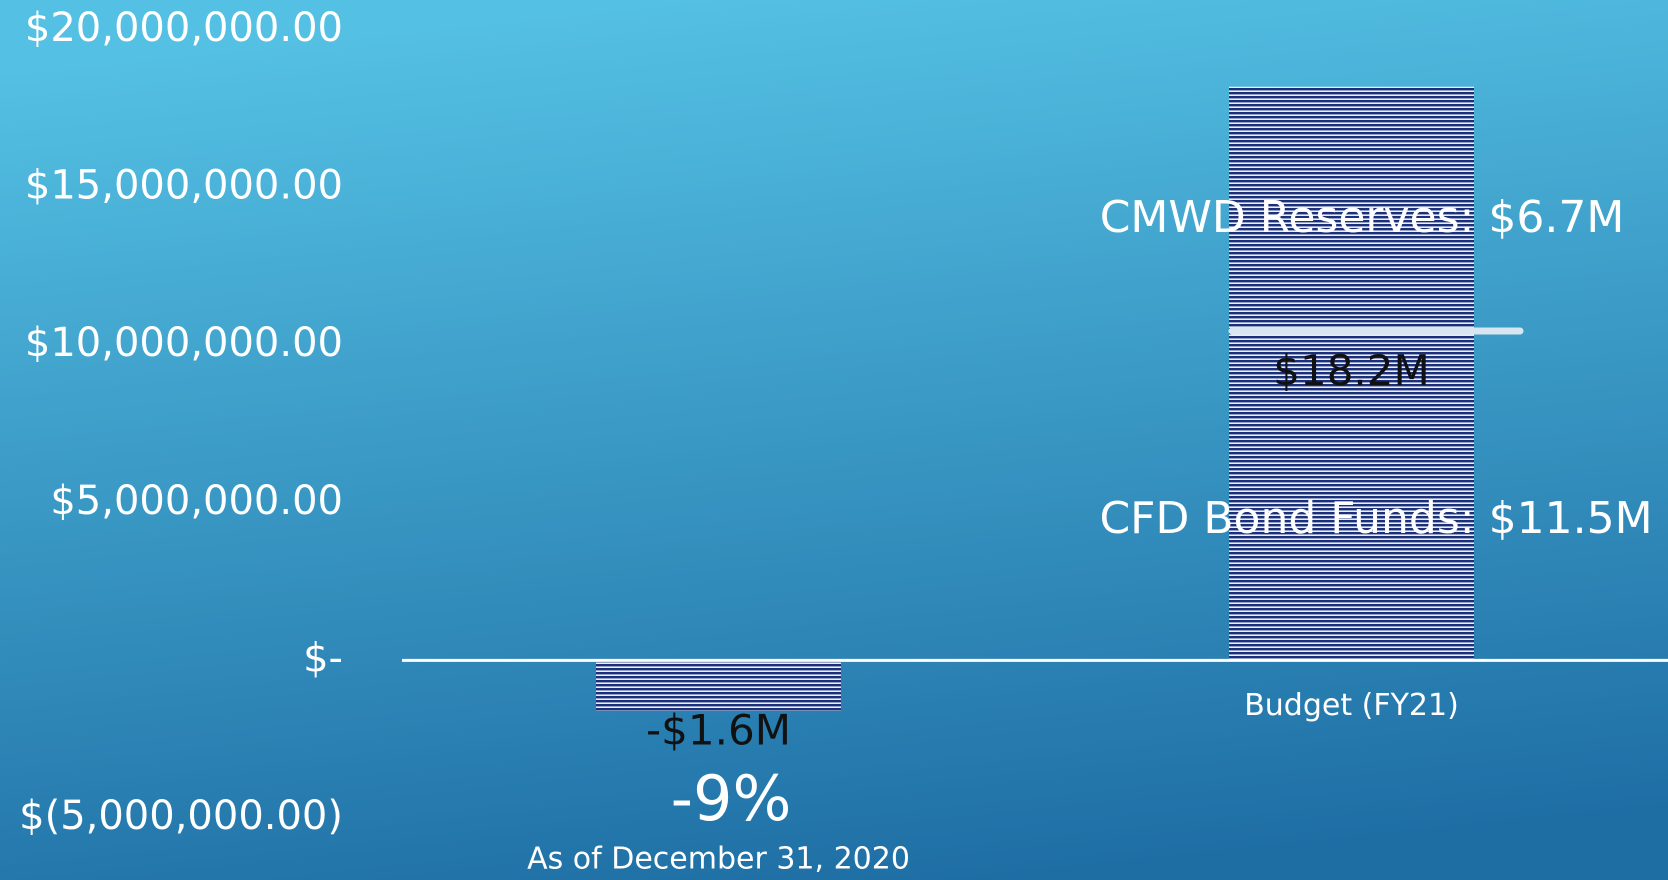 The image size is (1668, 880). What do you see at coordinates (731, 798) in the screenshot?
I see `annotation: -9%` at bounding box center [731, 798].